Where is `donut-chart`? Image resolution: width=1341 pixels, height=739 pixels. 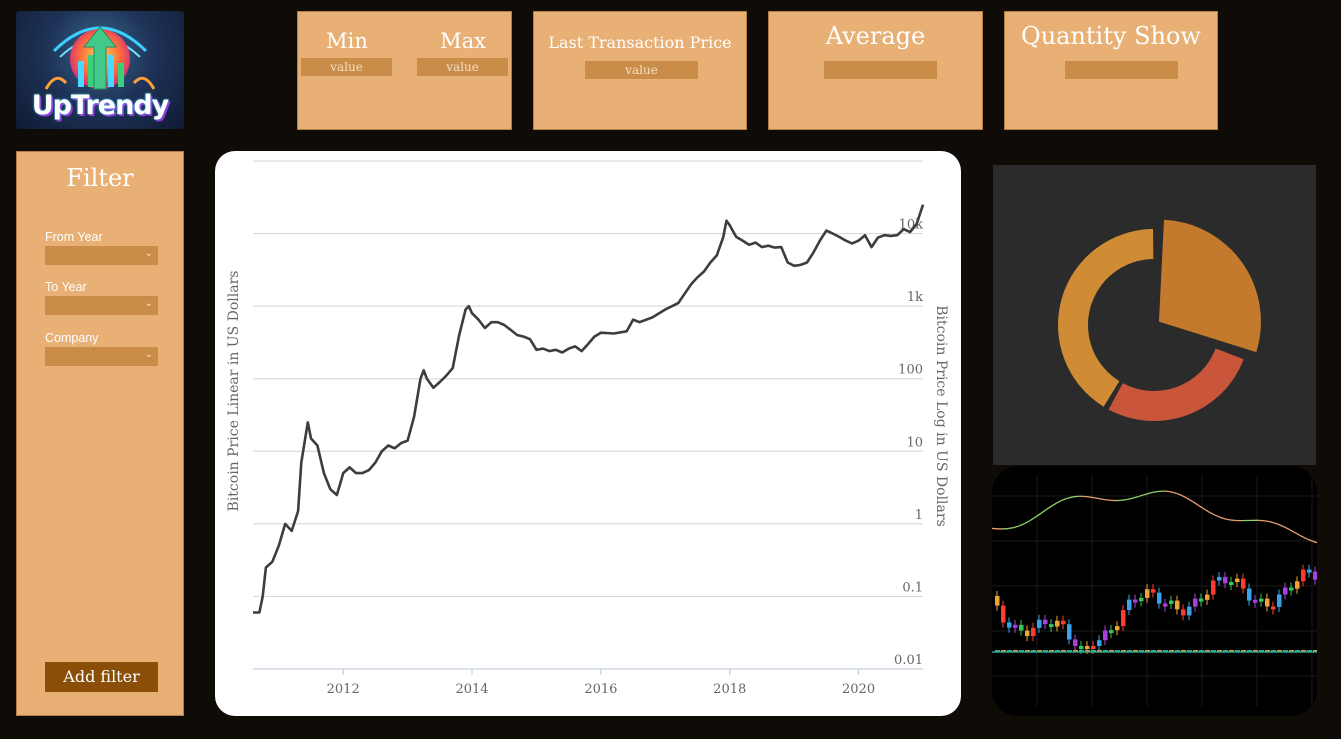 donut-chart is located at coordinates (1159, 320).